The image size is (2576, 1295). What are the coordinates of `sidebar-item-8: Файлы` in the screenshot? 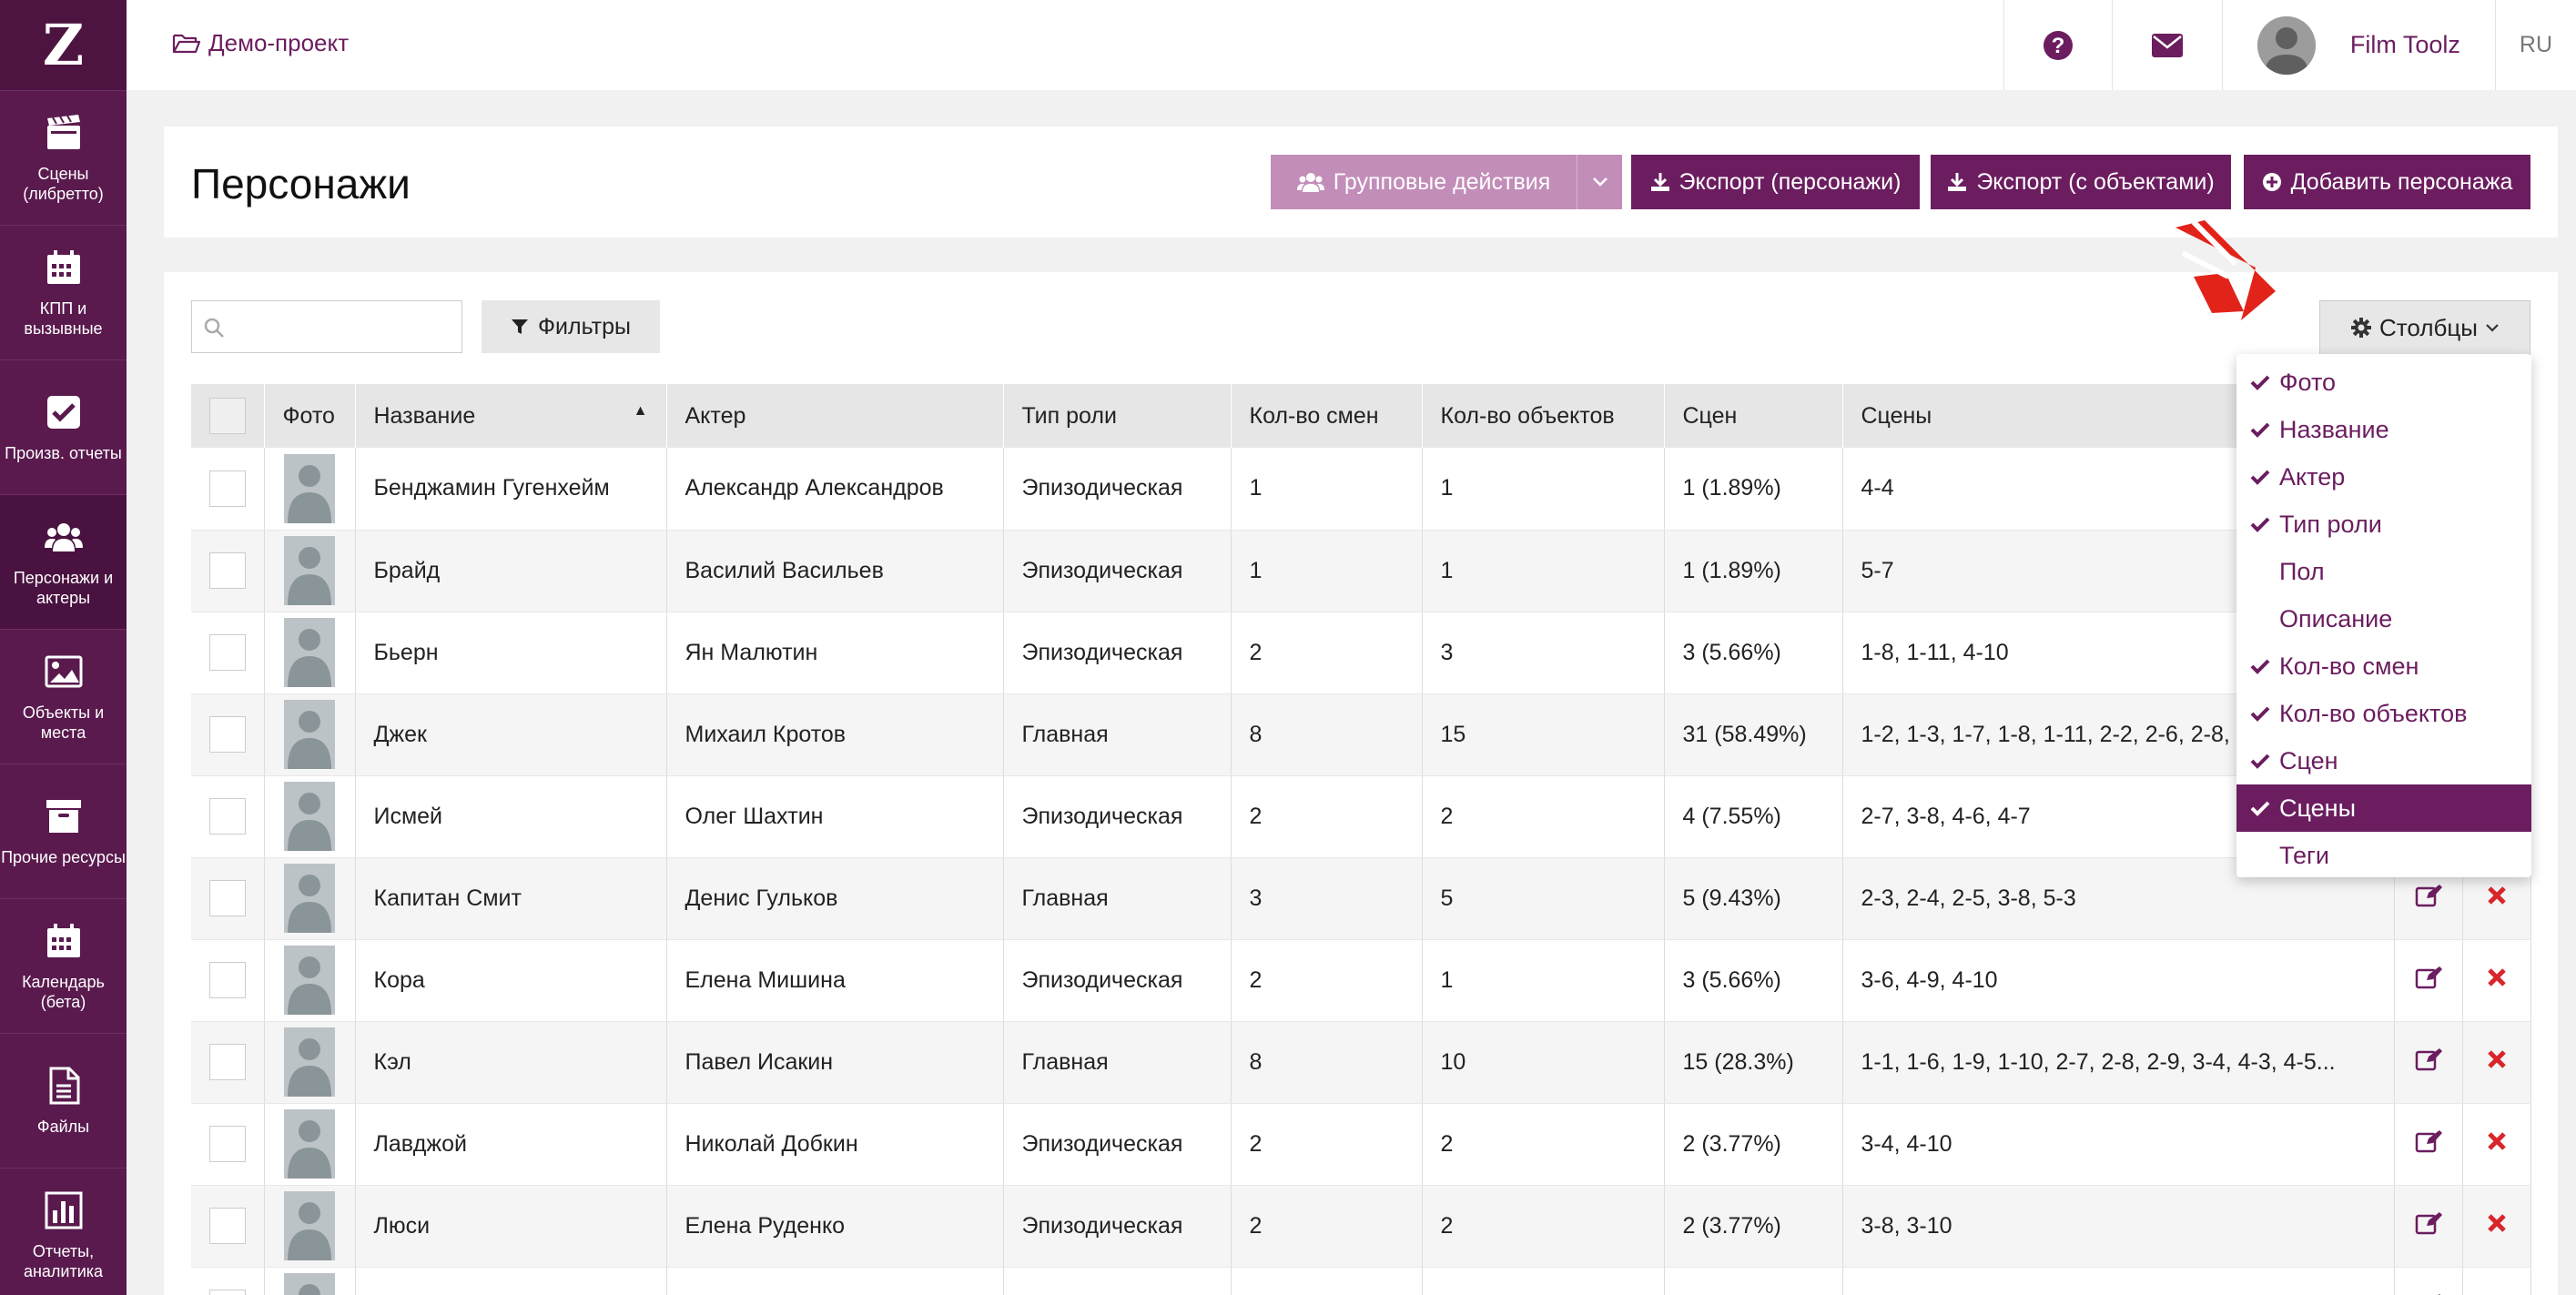 It's located at (63, 1100).